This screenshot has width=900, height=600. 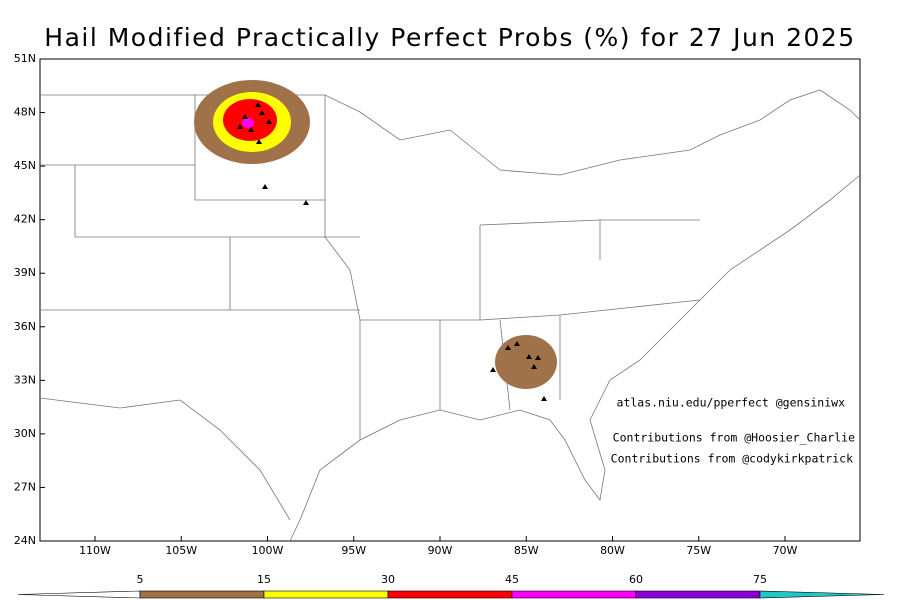 I want to click on lat-tick-label: 42N, so click(x=25, y=219).